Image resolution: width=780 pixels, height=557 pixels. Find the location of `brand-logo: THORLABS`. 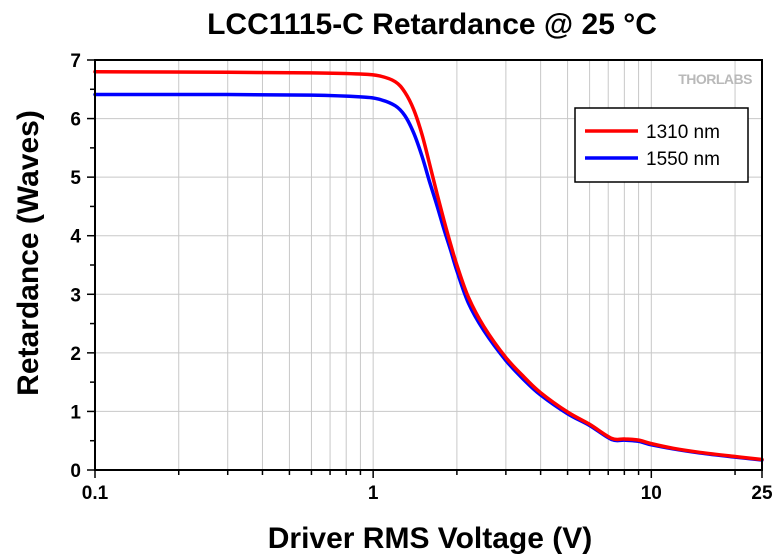

brand-logo: THORLABS is located at coordinates (715, 79).